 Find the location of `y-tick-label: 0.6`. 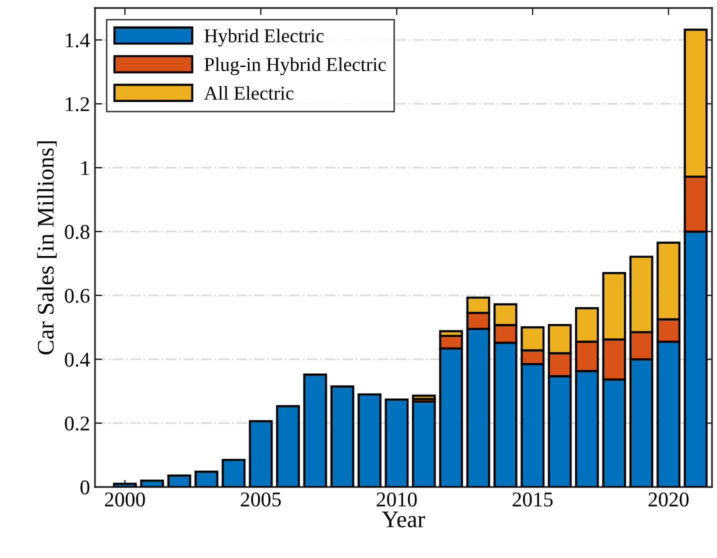

y-tick-label: 0.6 is located at coordinates (77, 295).